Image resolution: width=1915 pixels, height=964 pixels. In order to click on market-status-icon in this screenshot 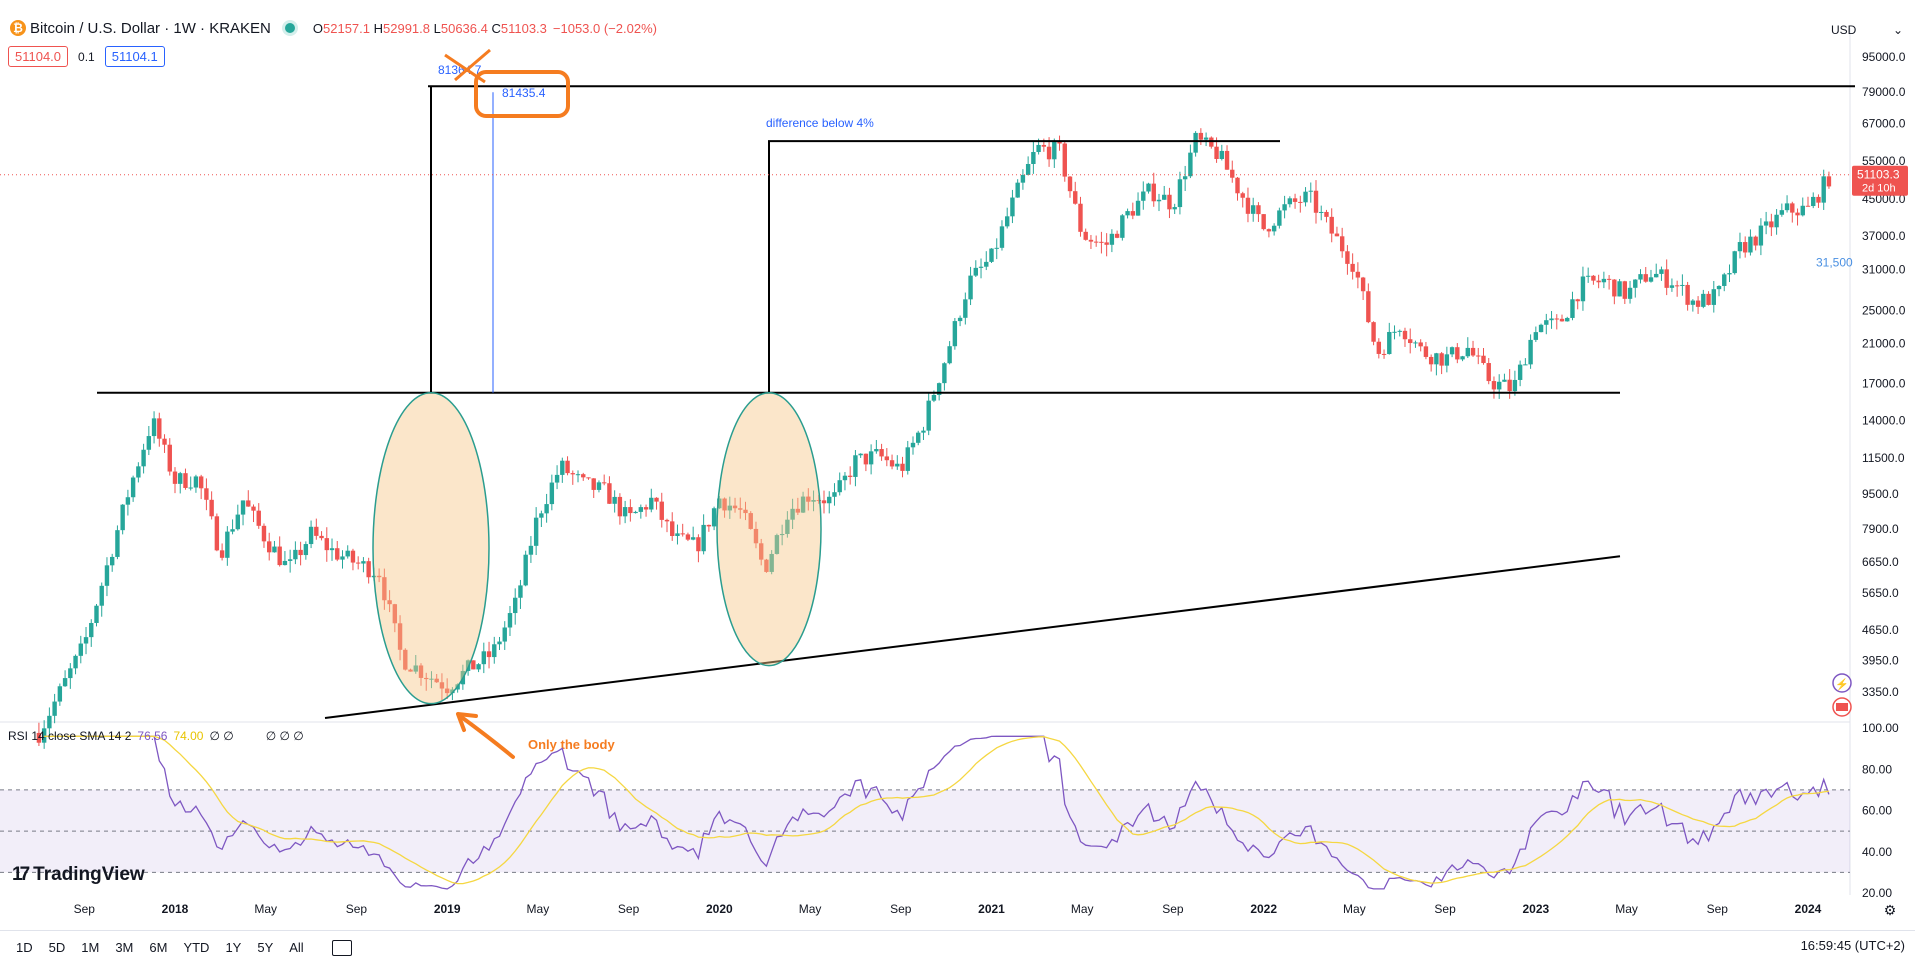, I will do `click(289, 28)`.